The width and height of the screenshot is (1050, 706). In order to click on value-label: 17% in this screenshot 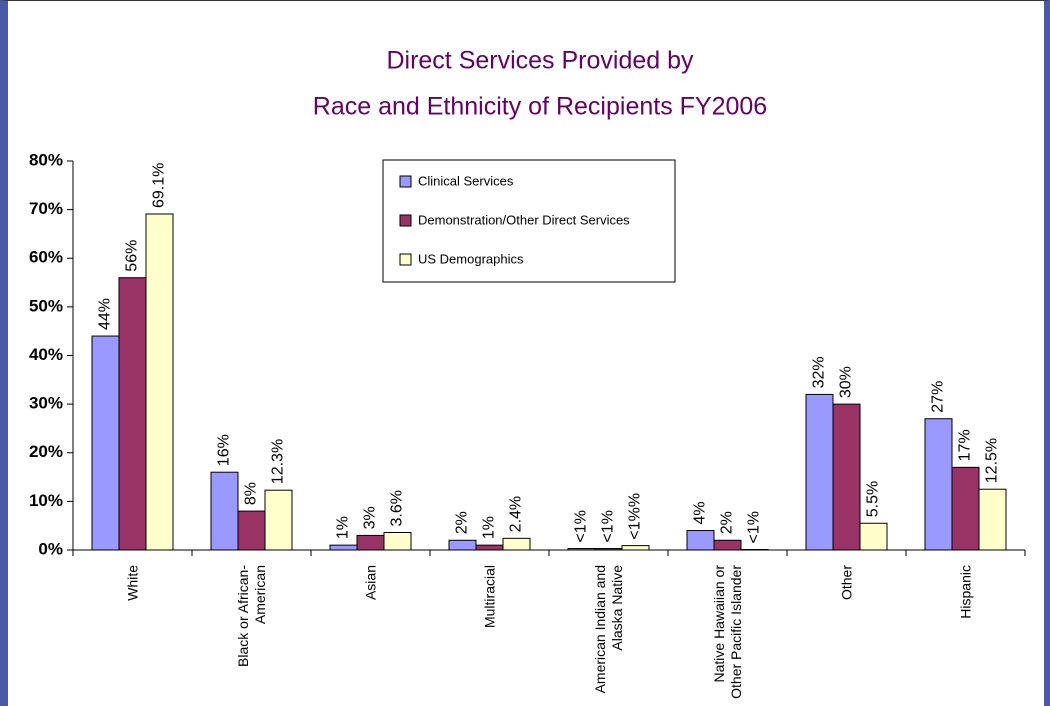, I will do `click(965, 445)`.